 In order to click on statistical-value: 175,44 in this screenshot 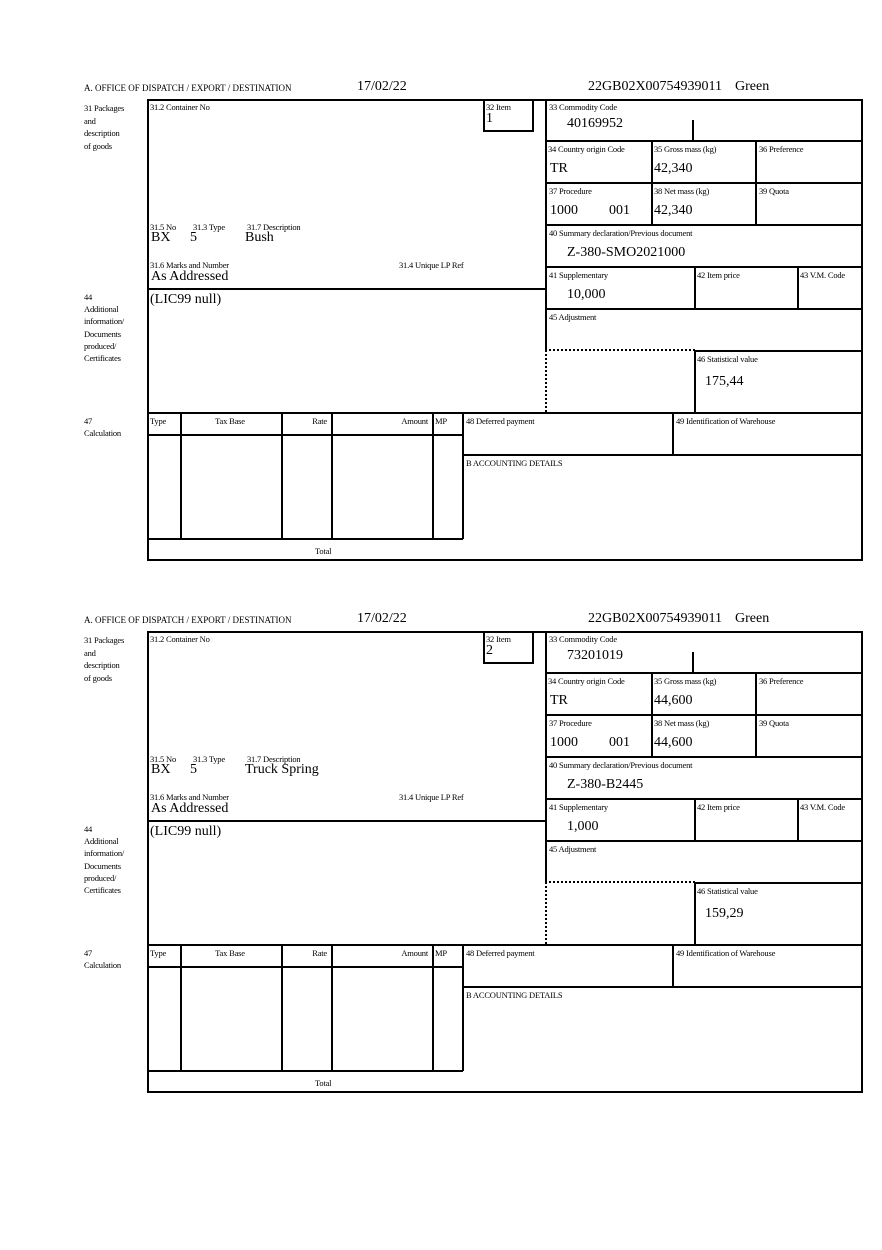, I will do `click(724, 381)`.